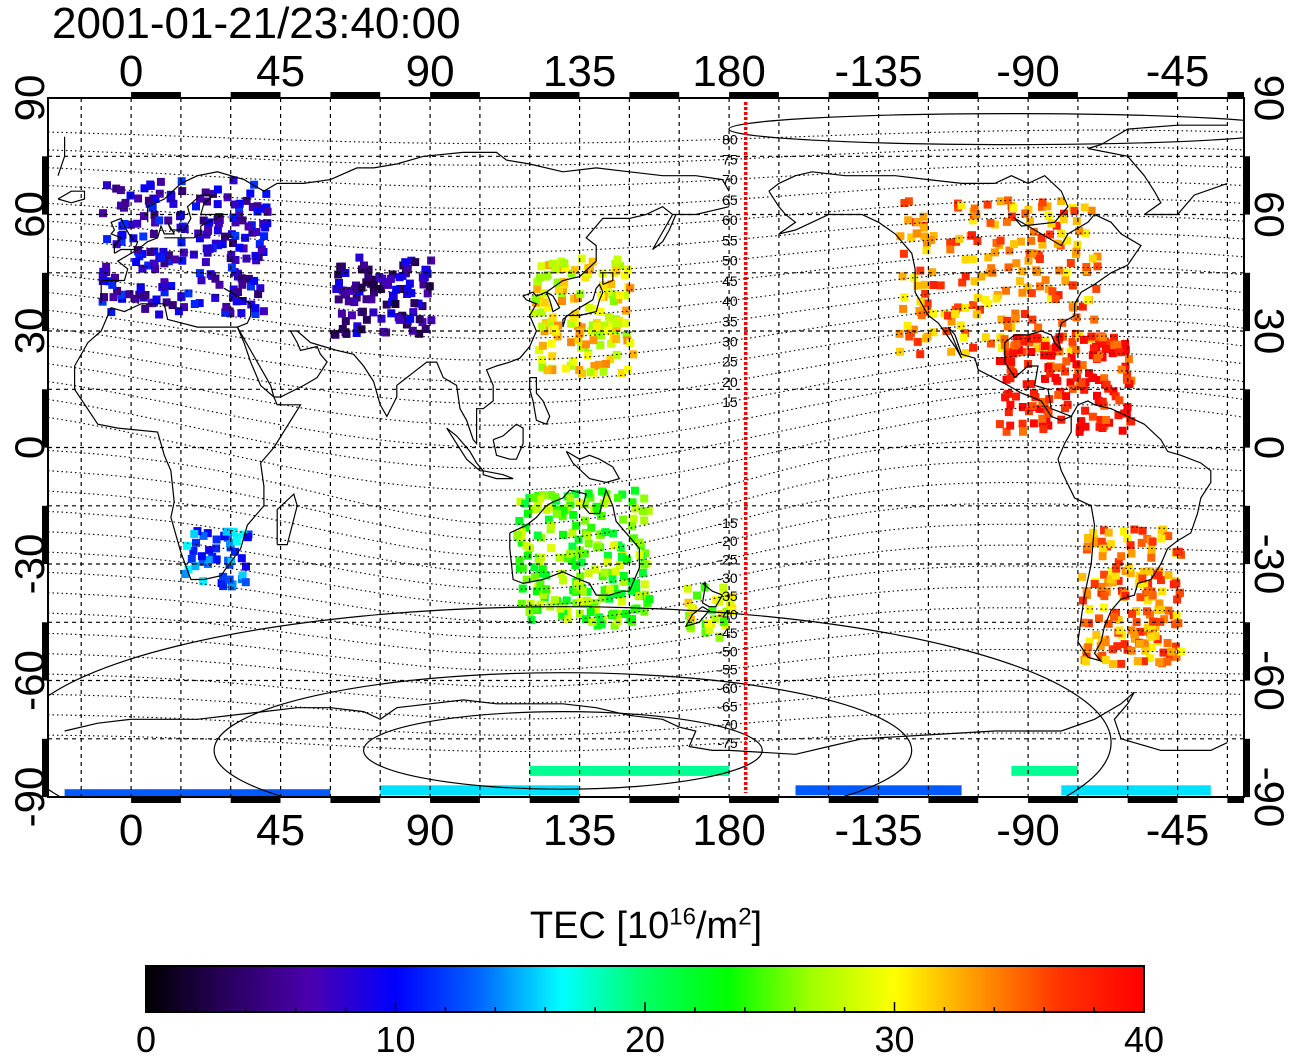 The height and width of the screenshot is (1057, 1292). I want to click on contour-label: -45, so click(727, 633).